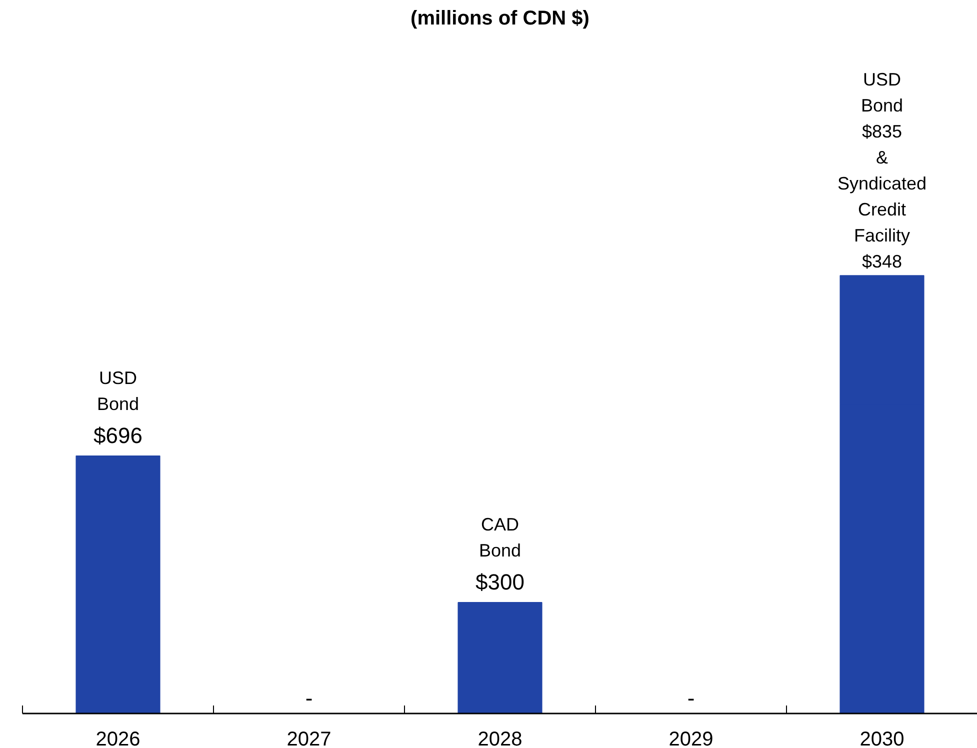 This screenshot has height=748, width=977. Describe the element at coordinates (309, 738) in the screenshot. I see `x-tick-label: 2027` at that location.